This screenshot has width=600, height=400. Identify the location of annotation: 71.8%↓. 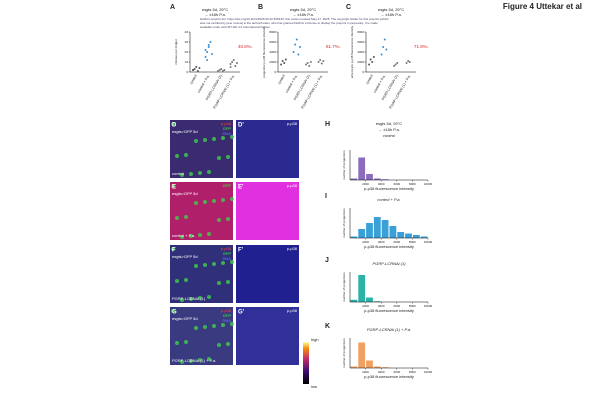
(421, 46).